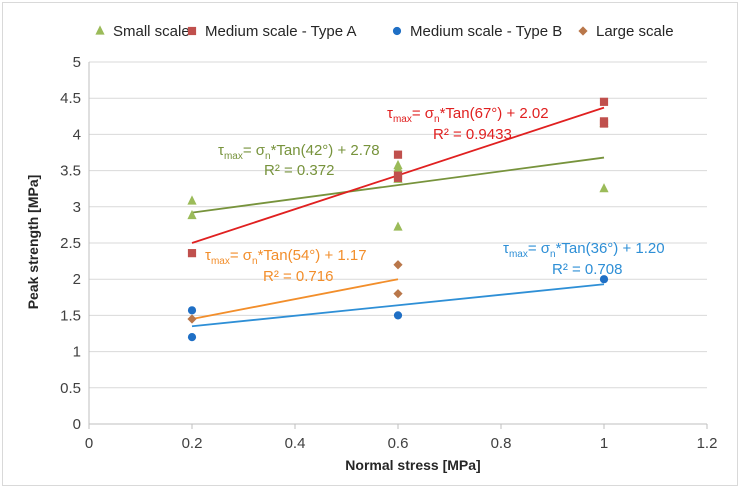 The width and height of the screenshot is (742, 490). I want to click on fit-r-squared: R² = 0.716, so click(298, 276).